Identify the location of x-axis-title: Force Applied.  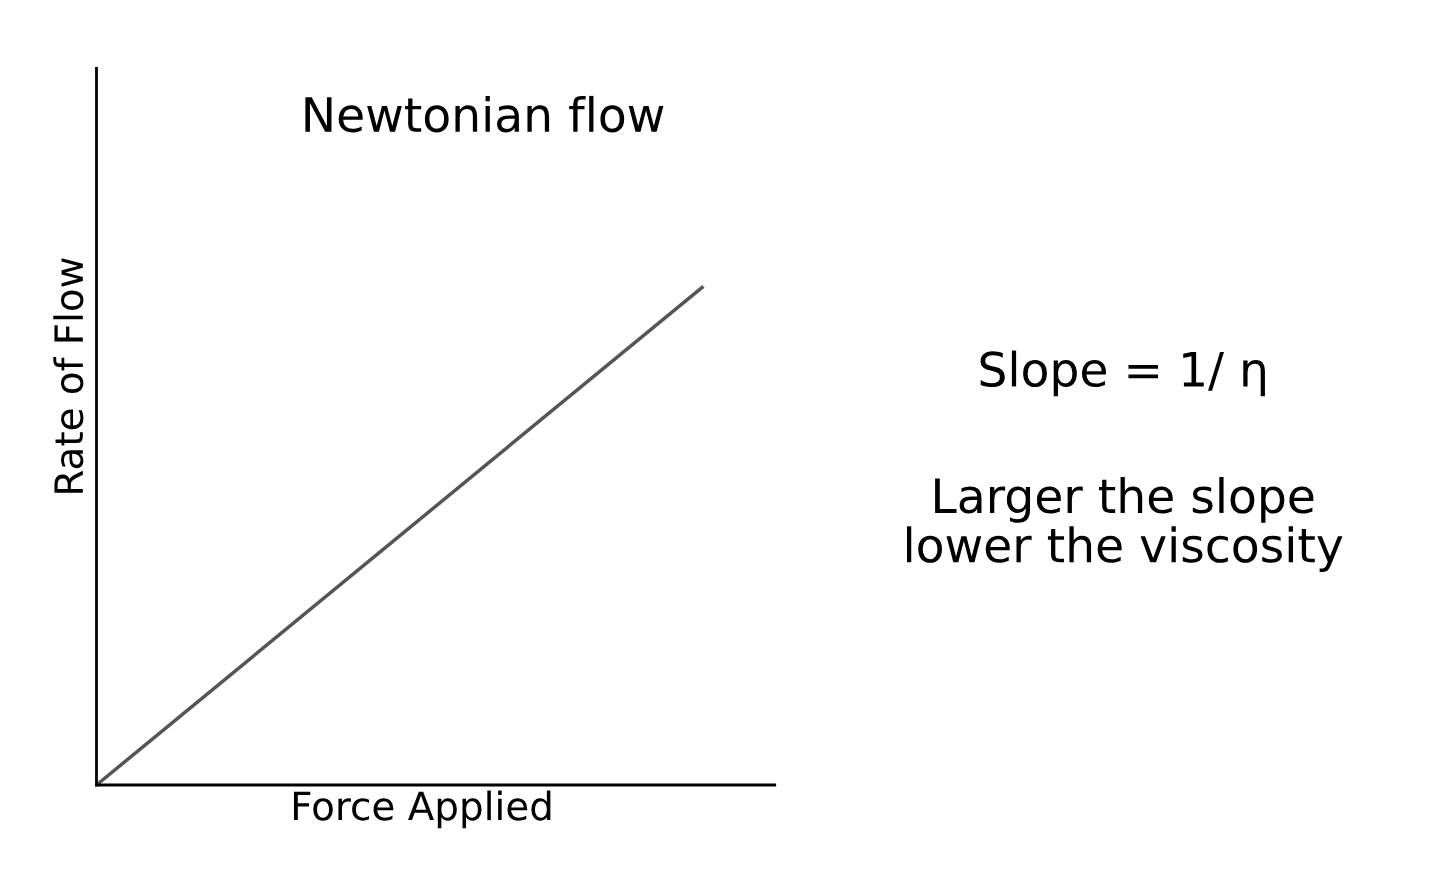
(422, 809).